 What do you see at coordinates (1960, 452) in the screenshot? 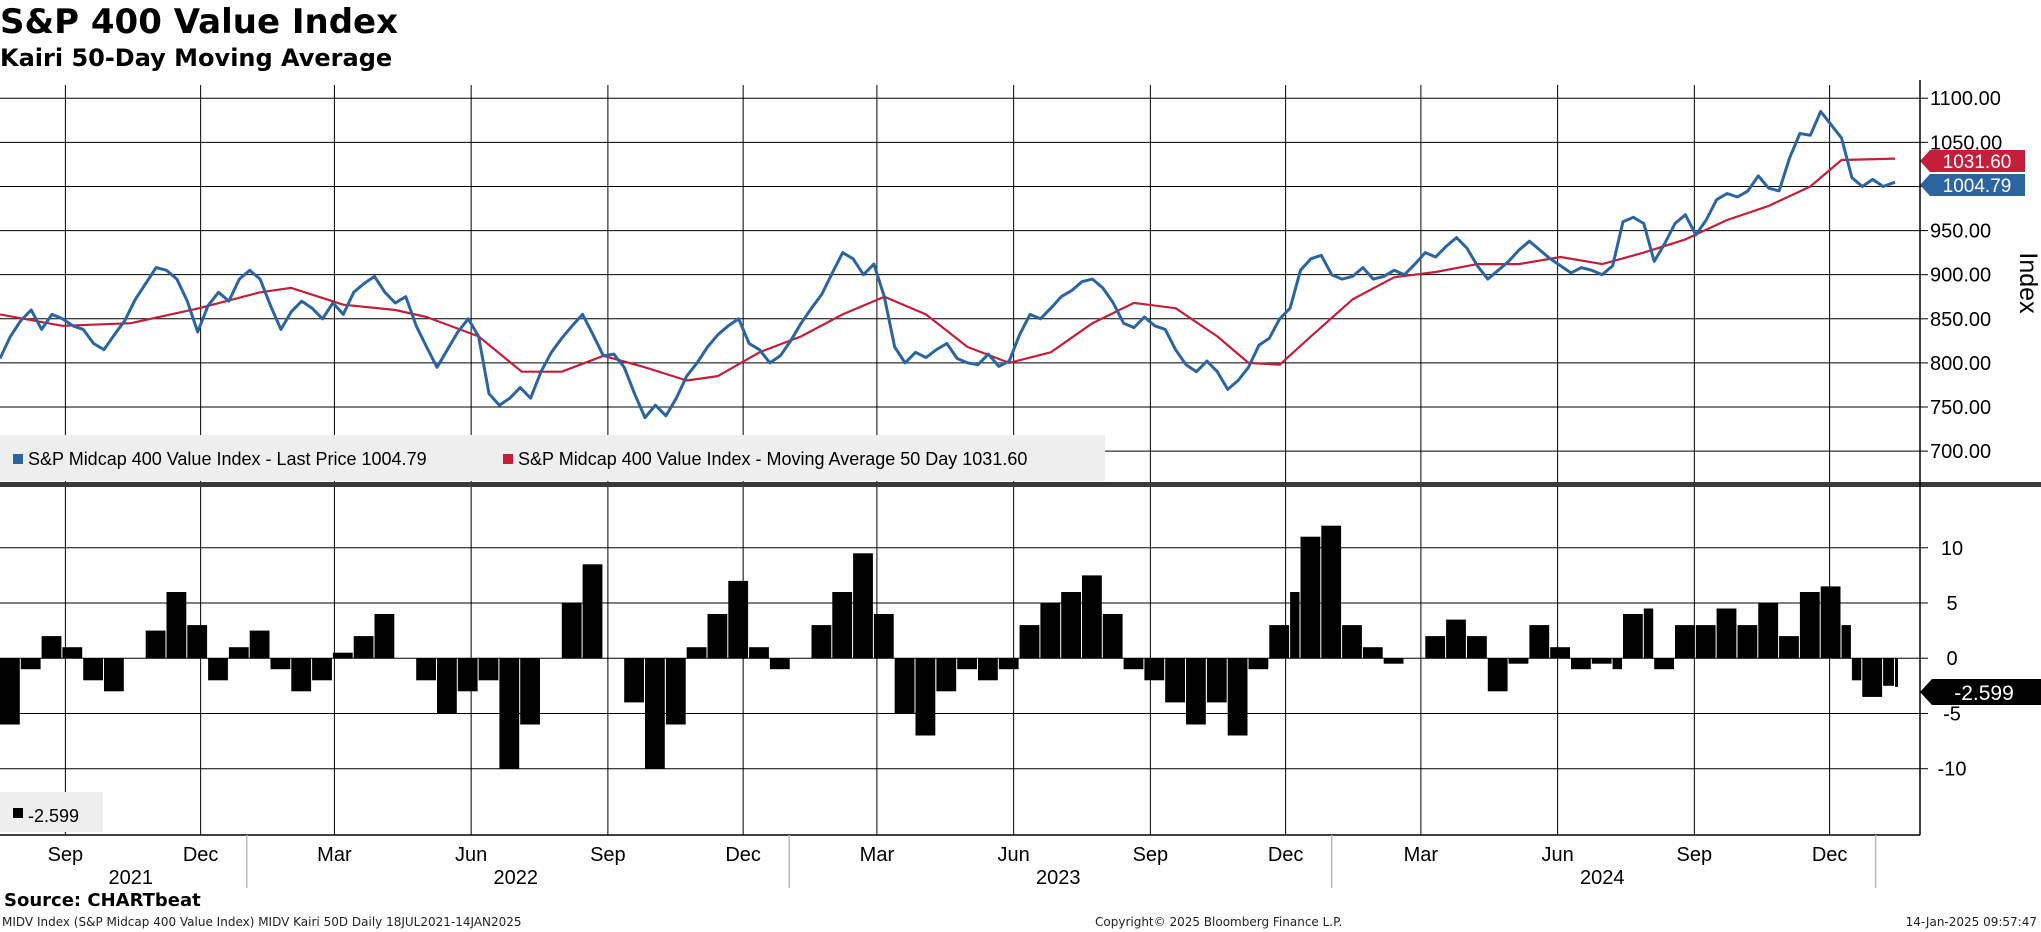
I see `price-y-tick-label: 700.00` at bounding box center [1960, 452].